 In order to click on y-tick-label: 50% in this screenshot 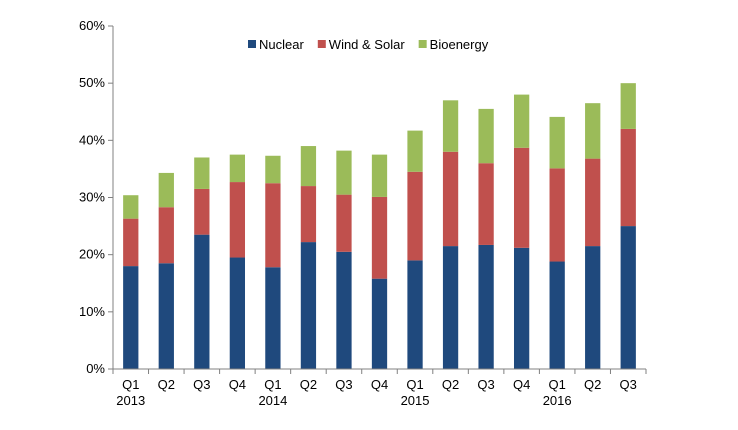, I will do `click(92, 82)`.